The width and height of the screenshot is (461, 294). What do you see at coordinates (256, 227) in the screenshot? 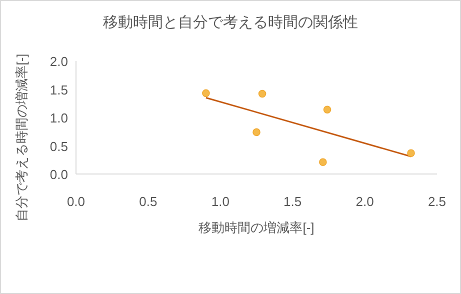
I see `x-axis-title: 移動時間の増減率[-]` at bounding box center [256, 227].